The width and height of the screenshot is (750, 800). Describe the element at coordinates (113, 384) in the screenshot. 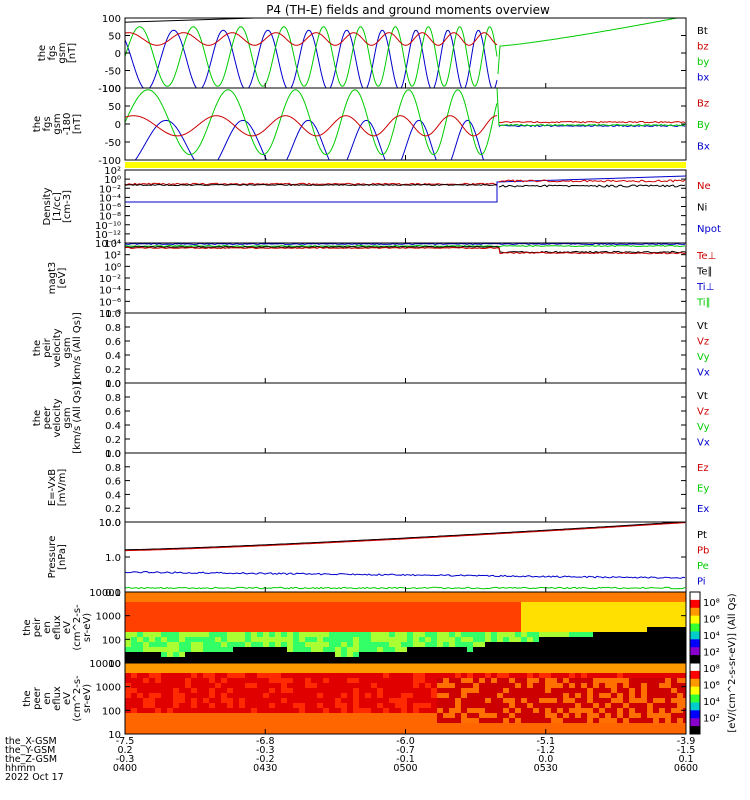

I see `y-tick-label: 1.0` at that location.